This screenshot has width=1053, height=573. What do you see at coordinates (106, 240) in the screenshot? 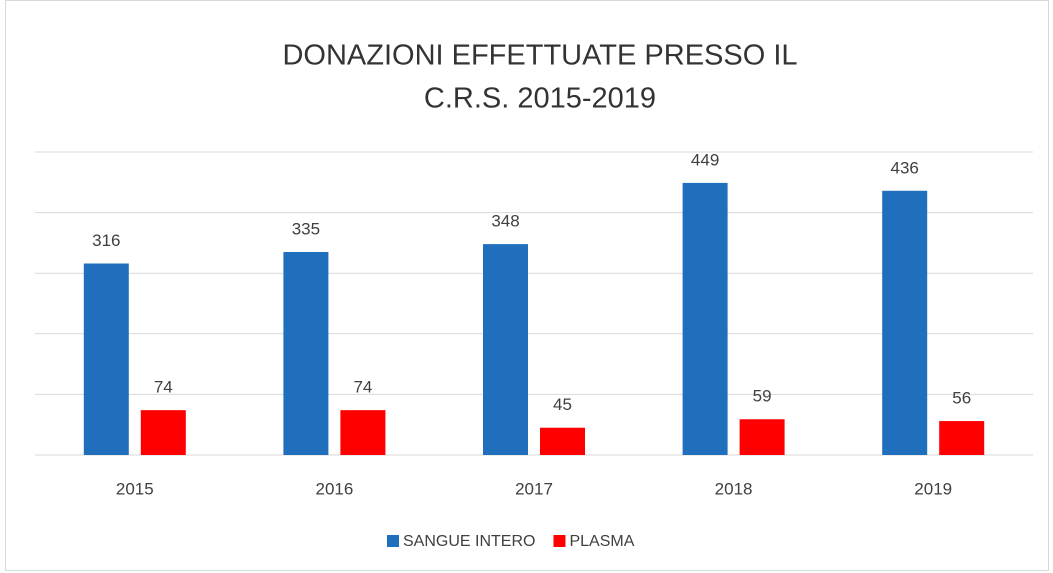
I see `value-label: 316` at bounding box center [106, 240].